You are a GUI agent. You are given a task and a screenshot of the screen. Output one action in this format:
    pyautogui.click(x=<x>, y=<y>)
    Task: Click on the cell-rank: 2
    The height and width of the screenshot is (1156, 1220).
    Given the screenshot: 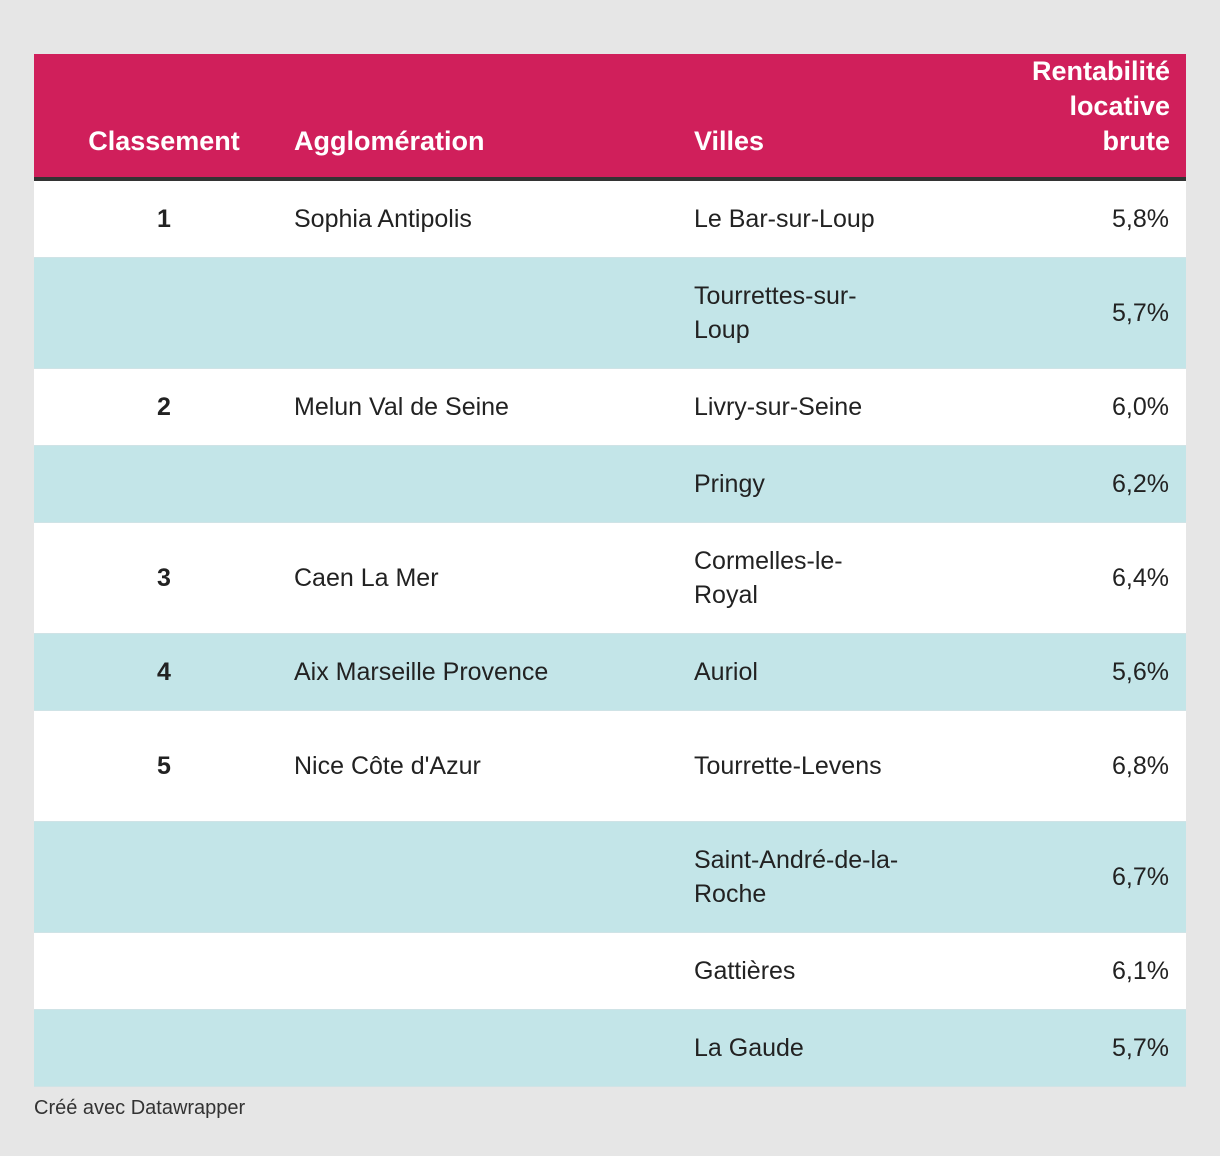 What is the action you would take?
    pyautogui.click(x=164, y=407)
    